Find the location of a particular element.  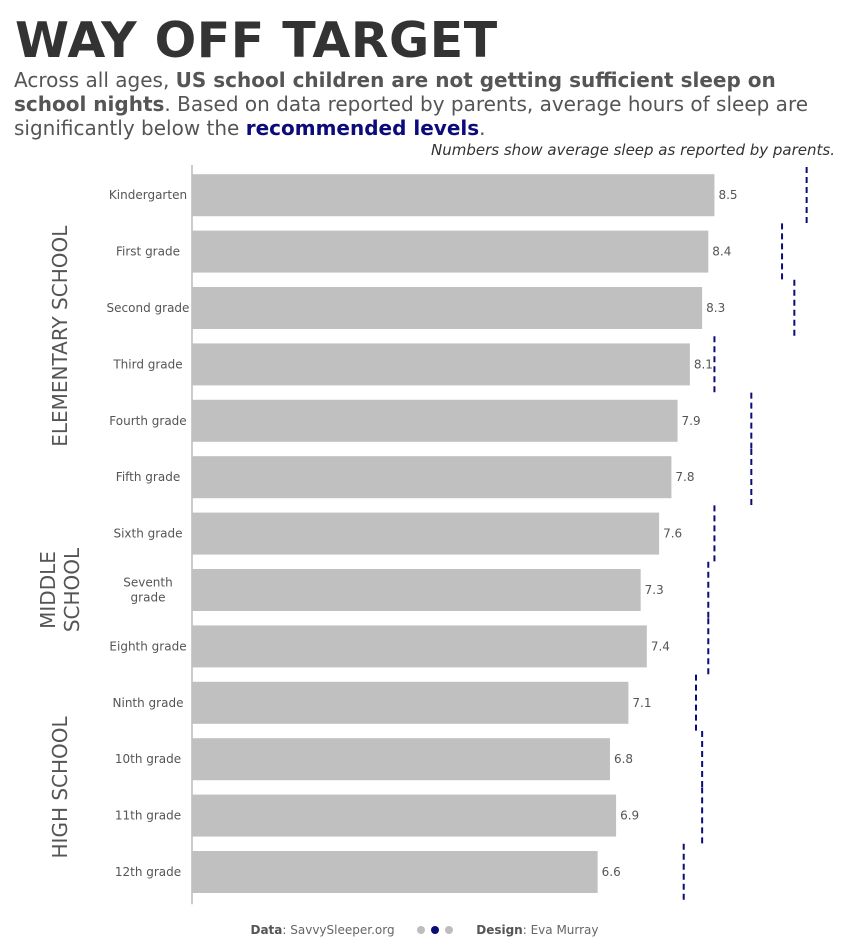

category-label: 12th grade is located at coordinates (148, 872).